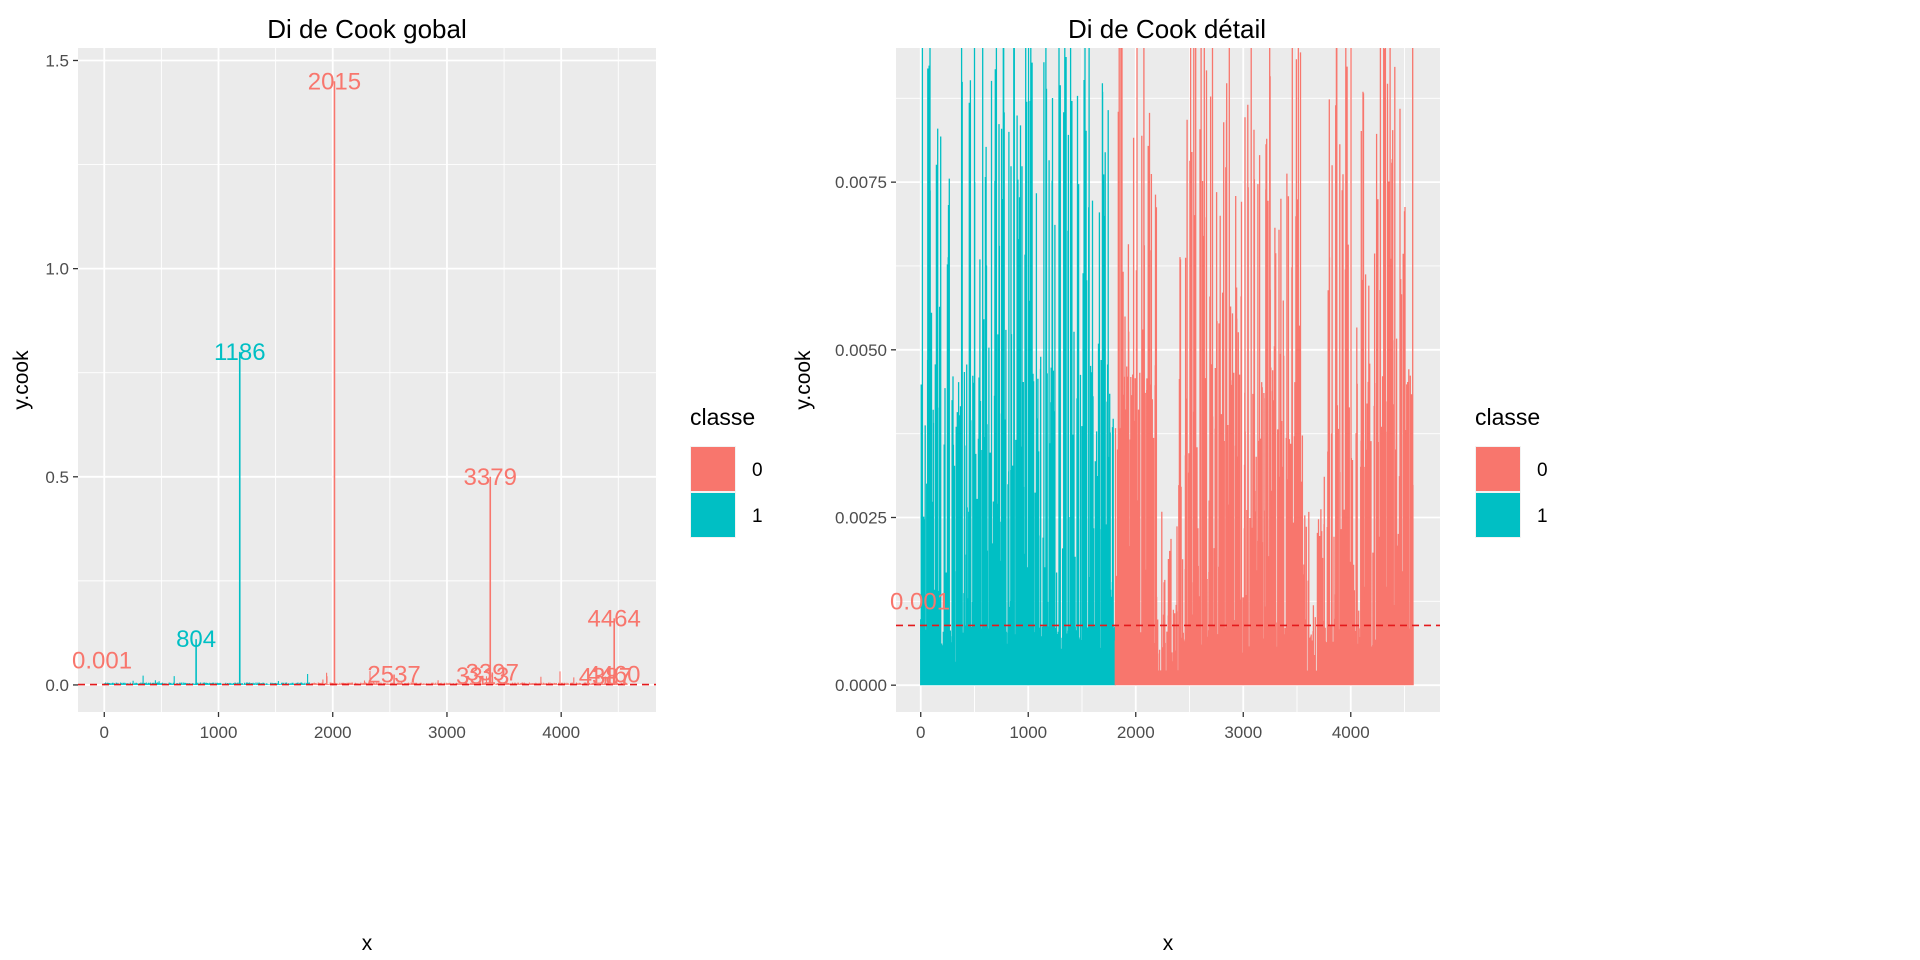 Image resolution: width=1920 pixels, height=960 pixels. I want to click on y-tick-label: 1.5, so click(57, 60).